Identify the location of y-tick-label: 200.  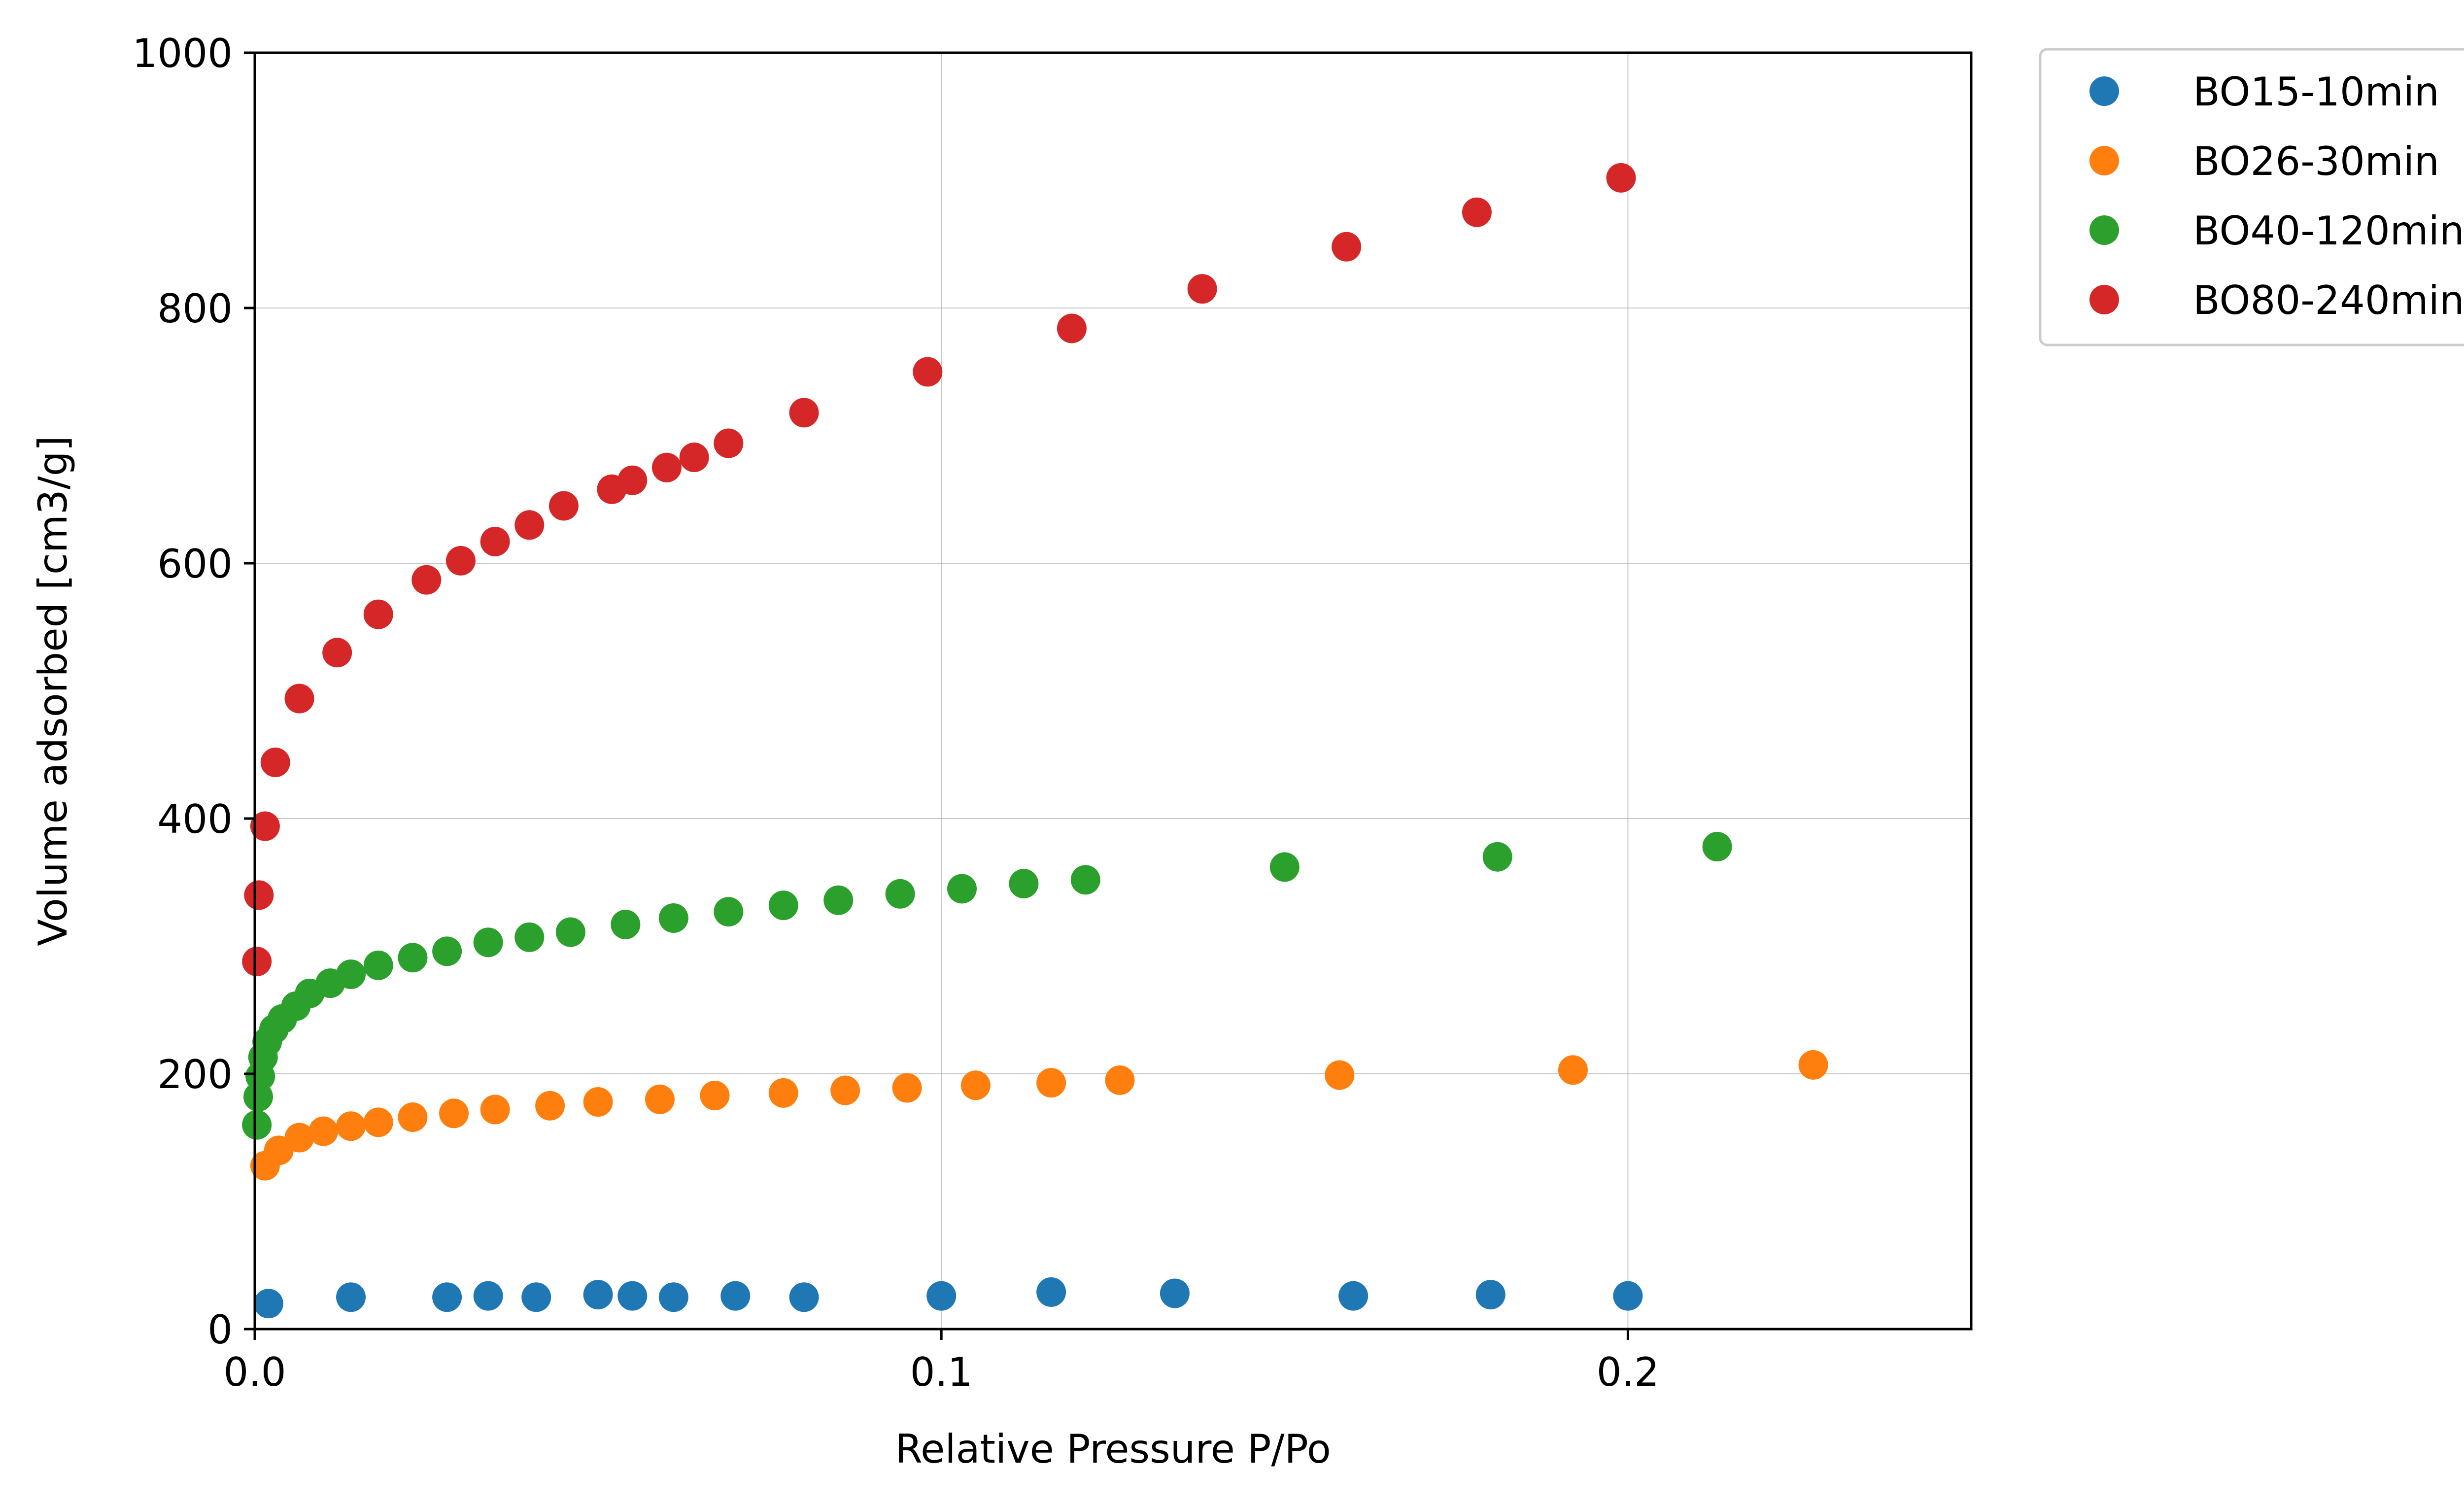
(195, 1074).